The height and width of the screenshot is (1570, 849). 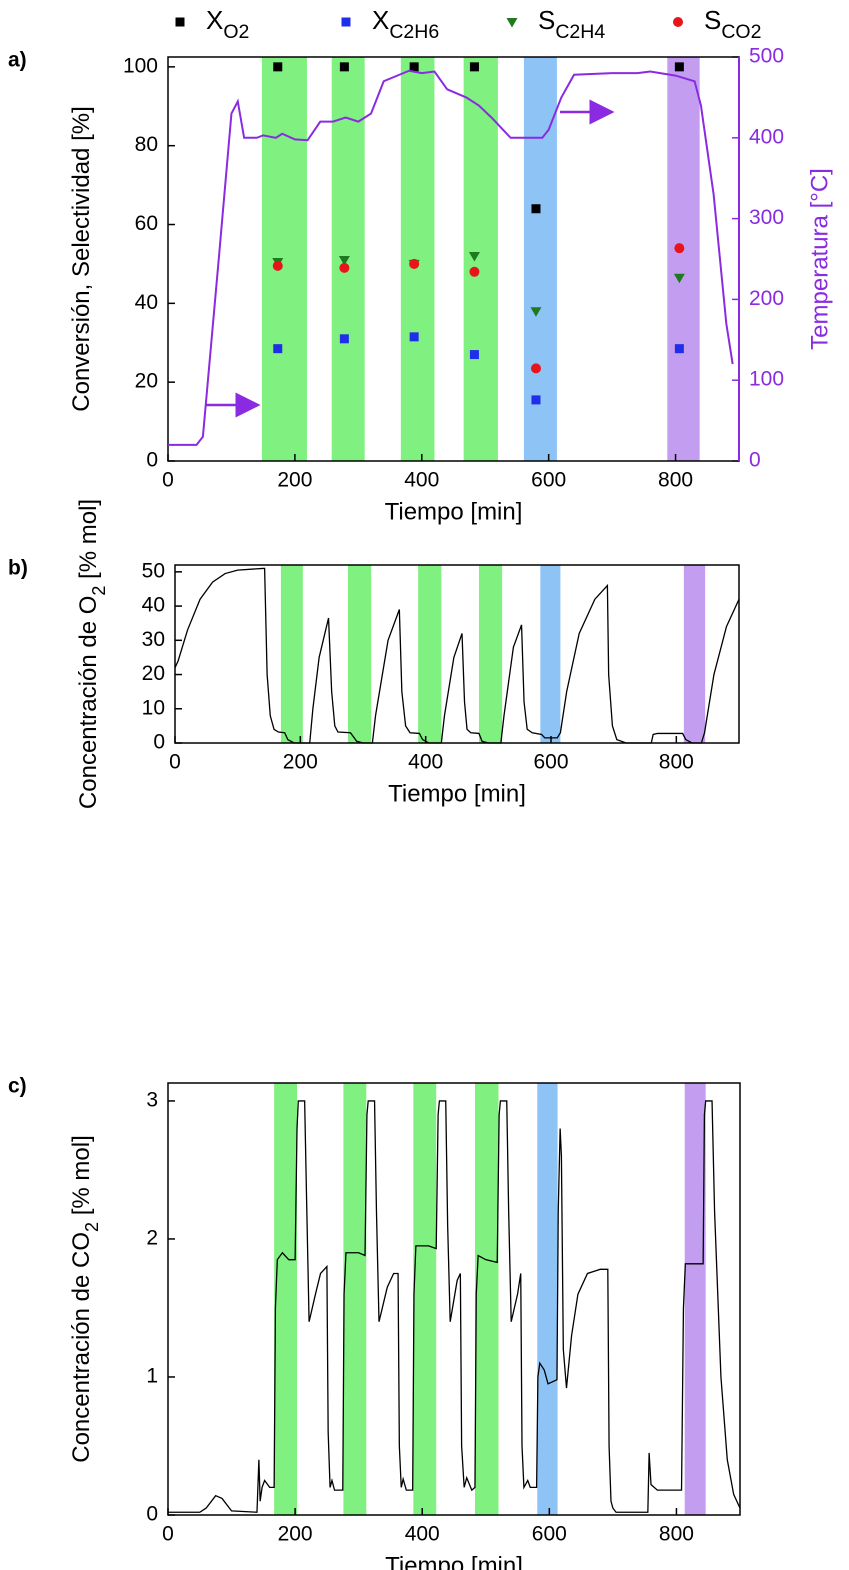 I want to click on y2-axis-title: Temperatura [°C], so click(x=819, y=259).